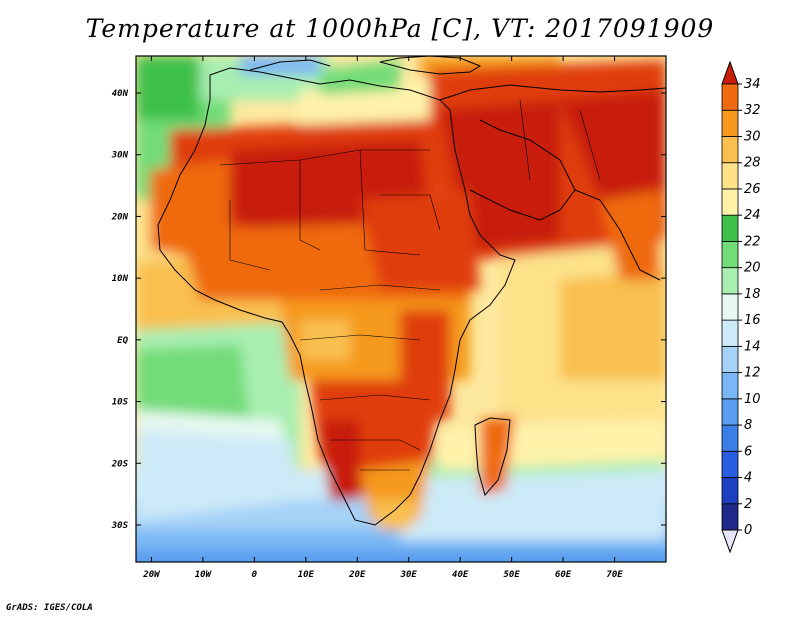 The height and width of the screenshot is (618, 800). Describe the element at coordinates (151, 575) in the screenshot. I see `lon-tick-label: 20W` at that location.